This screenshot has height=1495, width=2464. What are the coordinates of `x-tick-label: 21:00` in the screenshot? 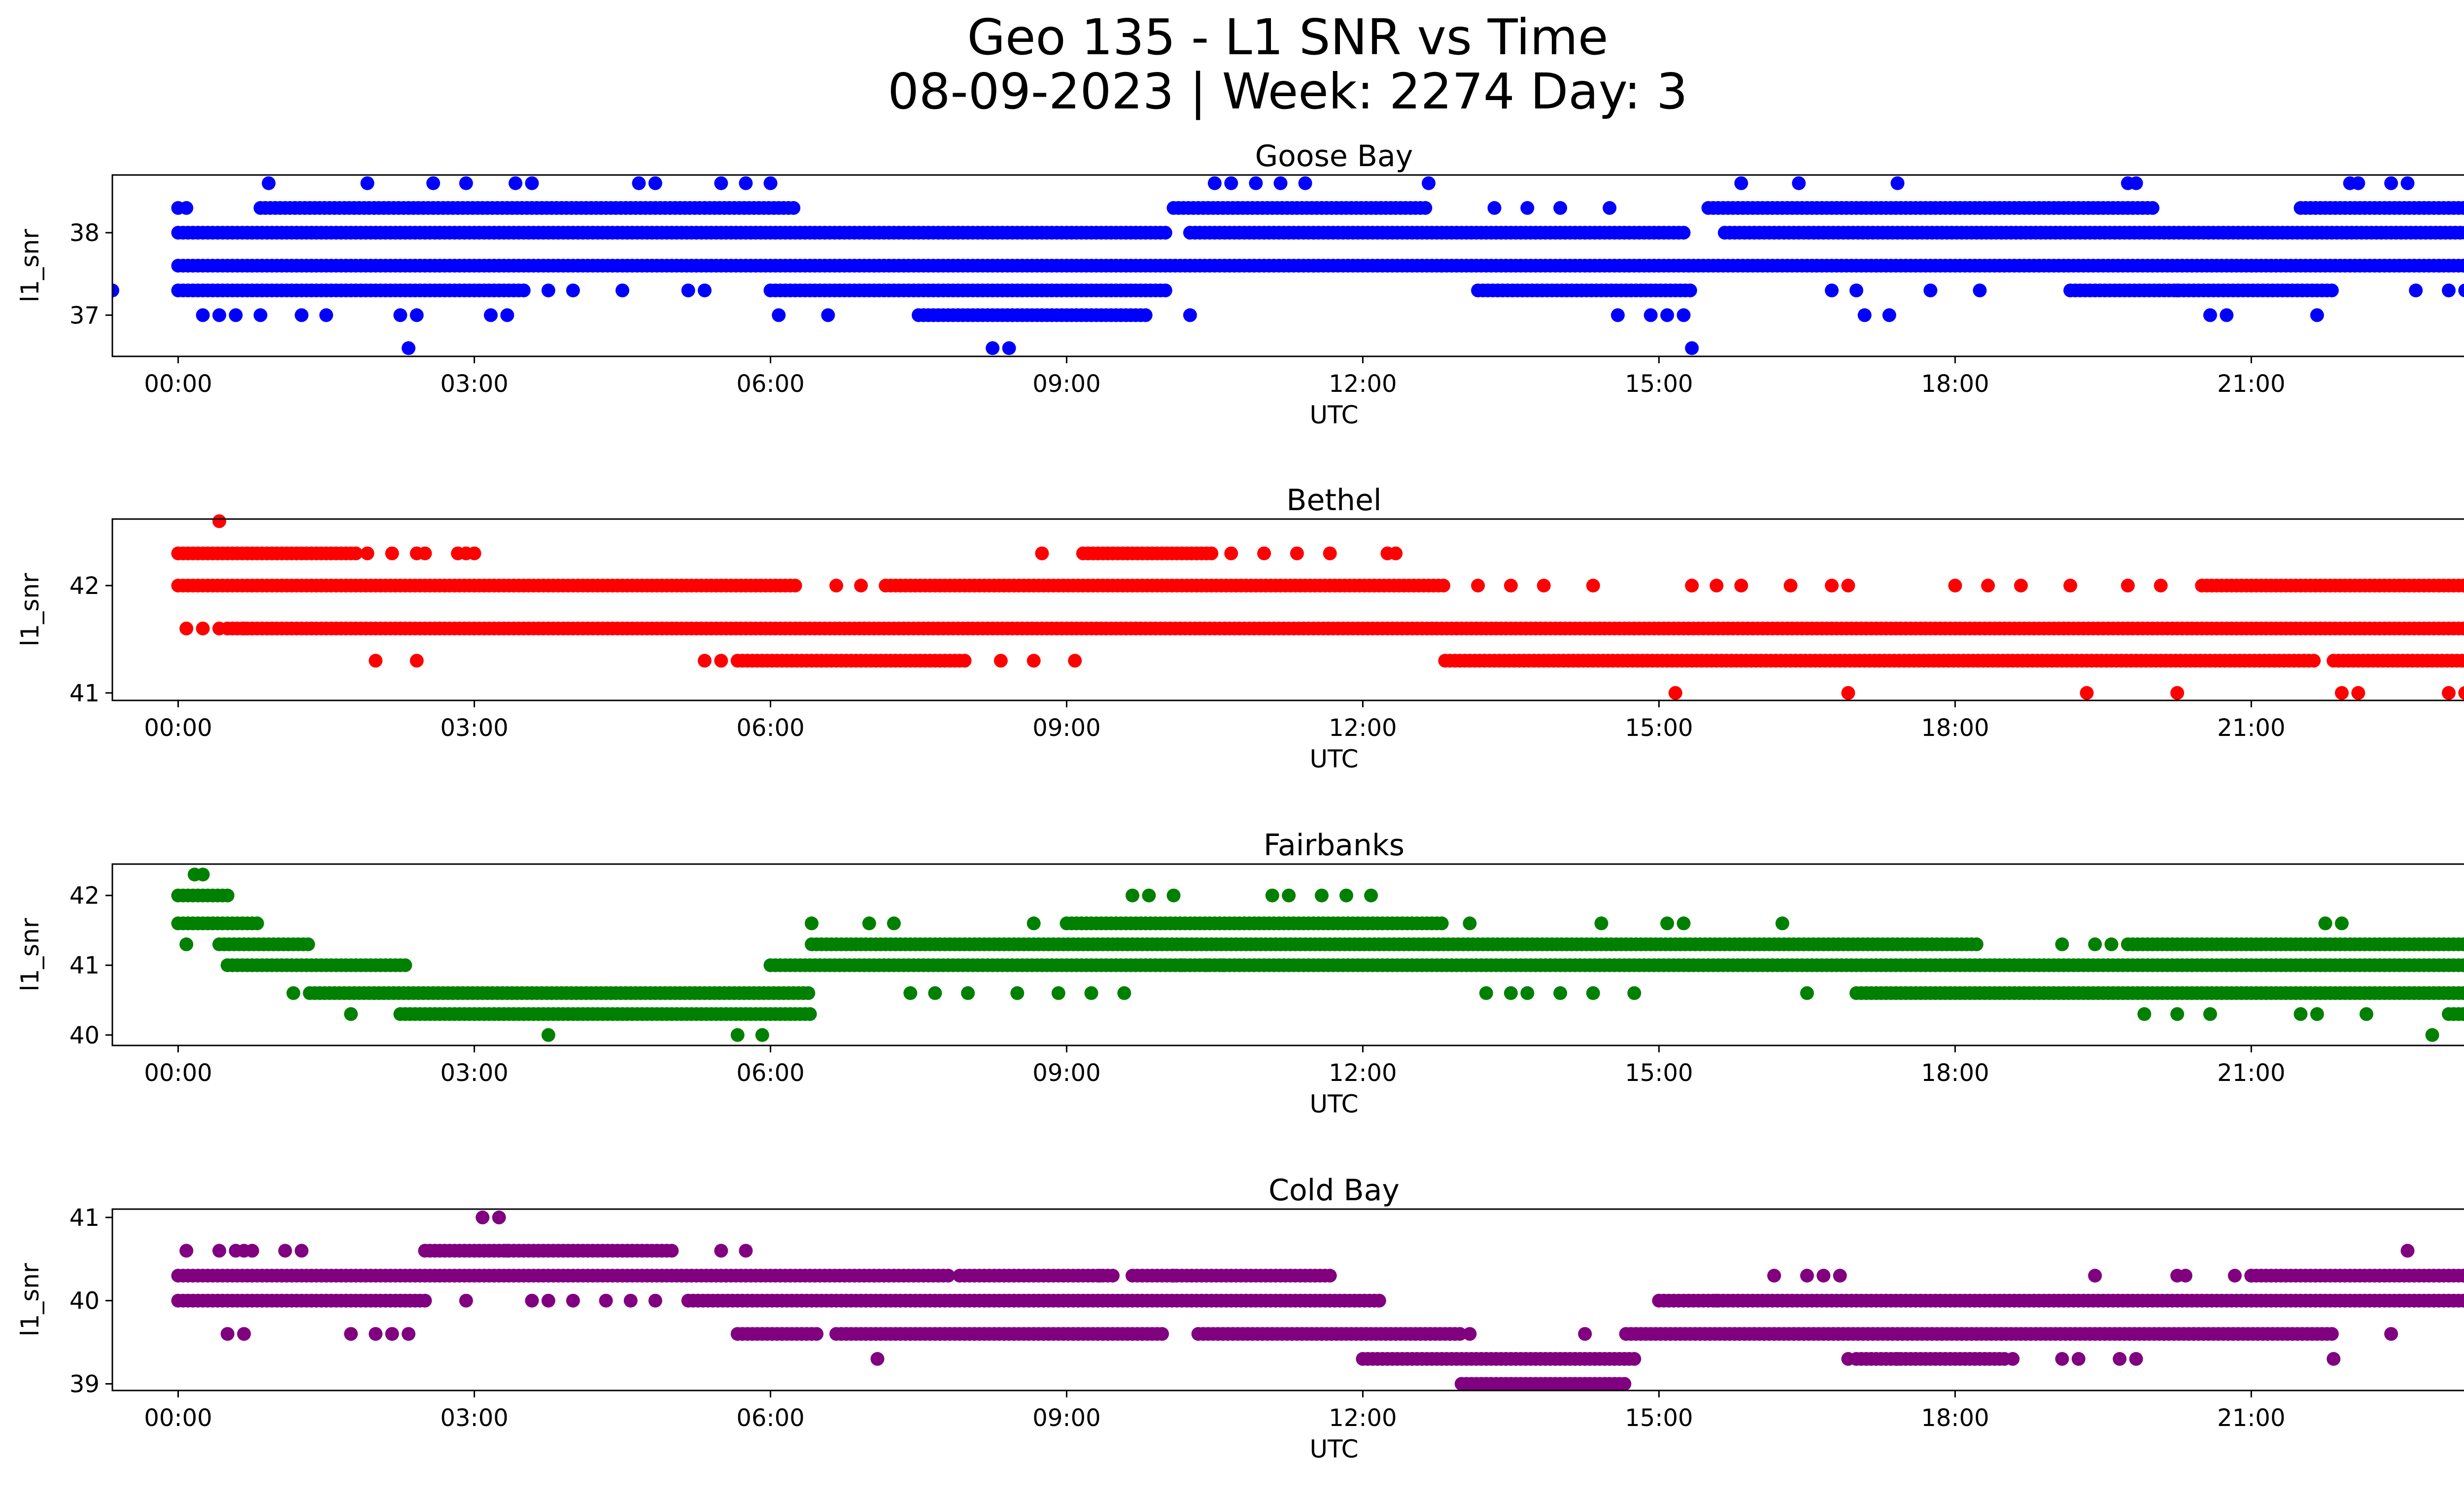 It's located at (2251, 1073).